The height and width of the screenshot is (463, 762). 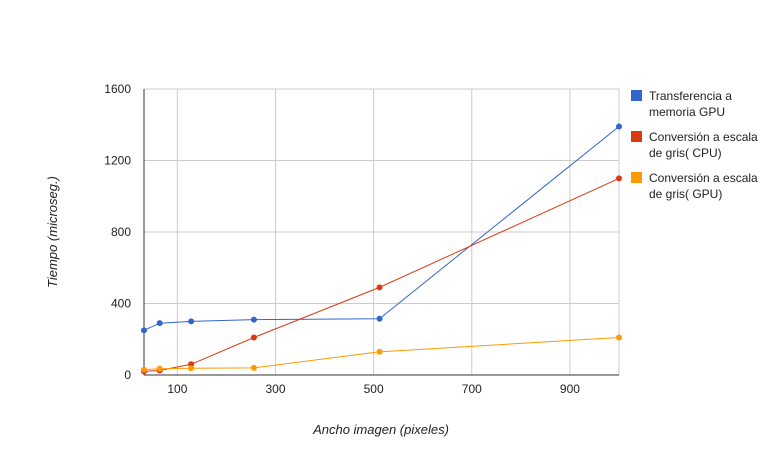 What do you see at coordinates (472, 389) in the screenshot?
I see `x-tick-label: 700` at bounding box center [472, 389].